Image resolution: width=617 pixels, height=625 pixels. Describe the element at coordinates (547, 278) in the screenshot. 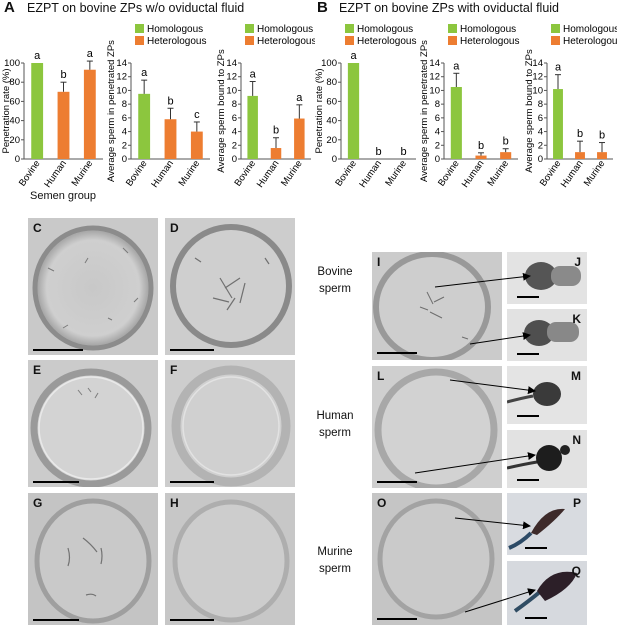

I see `micrograph-j: J` at that location.